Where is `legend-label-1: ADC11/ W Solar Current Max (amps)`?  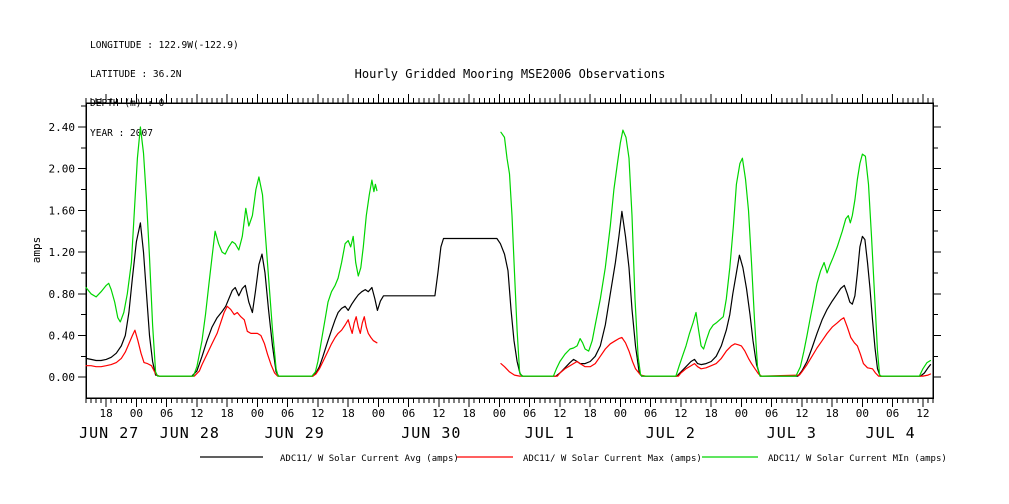 legend-label-1: ADC11/ W Solar Current Max (amps) is located at coordinates (612, 459).